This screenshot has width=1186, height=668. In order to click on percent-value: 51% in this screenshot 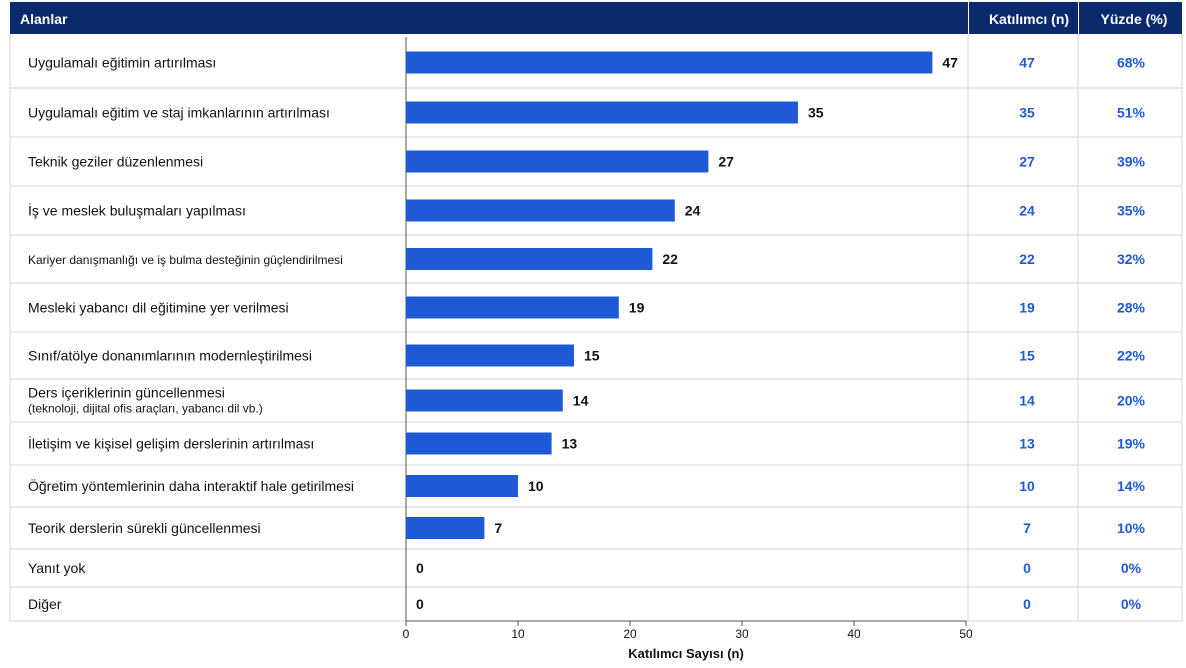, I will do `click(1131, 113)`.